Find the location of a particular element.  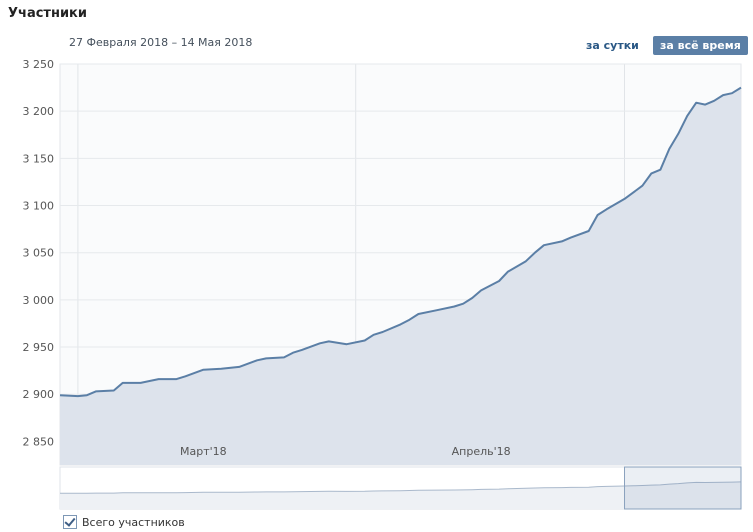

y-tick-label: 3 250 is located at coordinates (39, 64).